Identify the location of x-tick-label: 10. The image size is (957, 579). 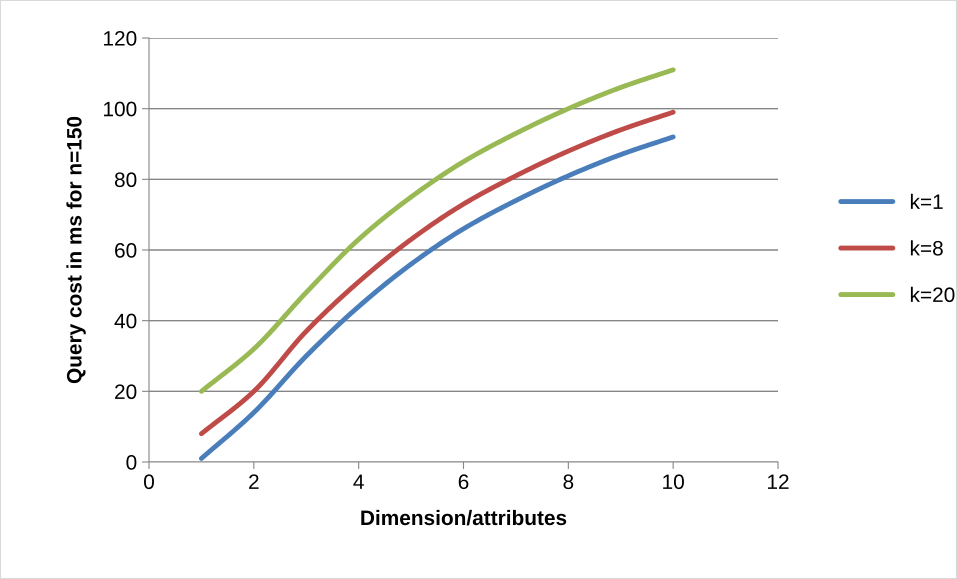
(673, 482).